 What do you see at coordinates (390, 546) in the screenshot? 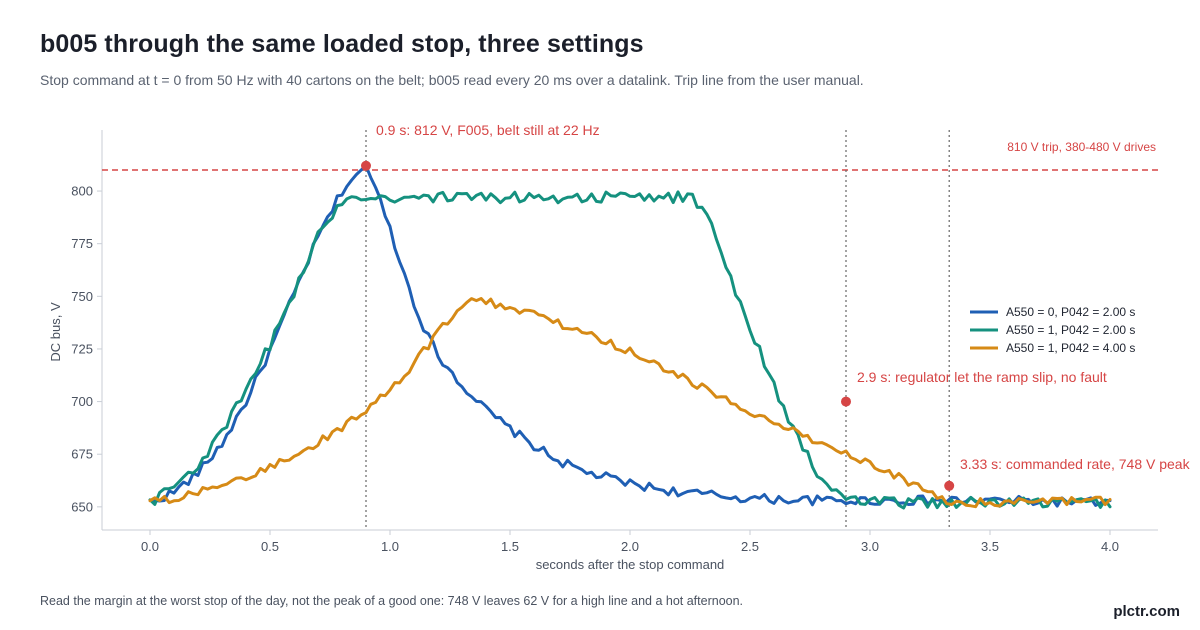
I see `x-tick-label: 1.0` at bounding box center [390, 546].